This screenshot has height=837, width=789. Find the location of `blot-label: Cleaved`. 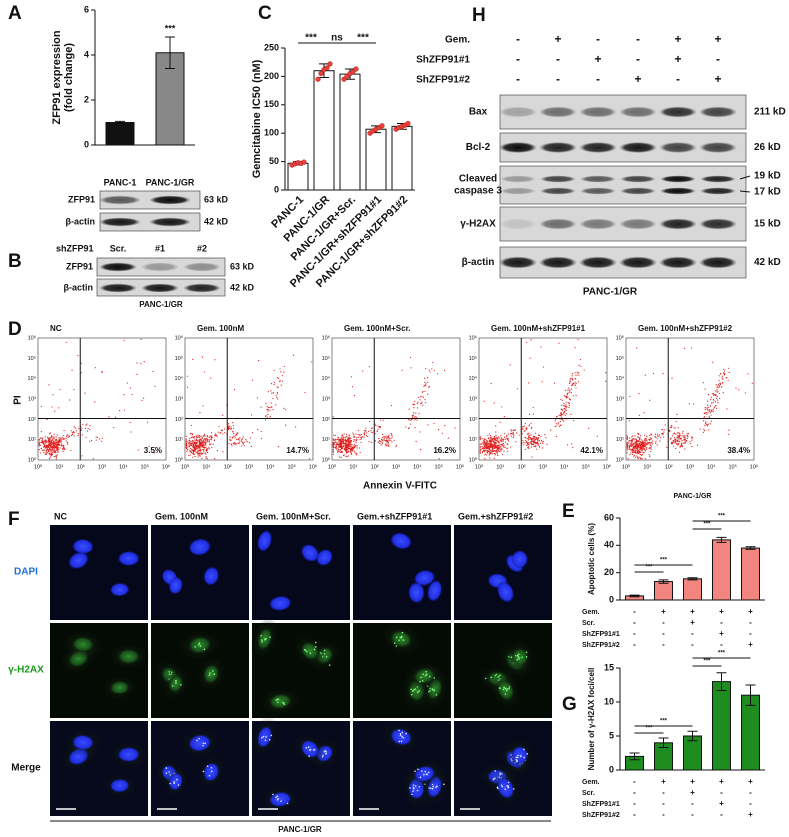

blot-label: Cleaved is located at coordinates (478, 179).